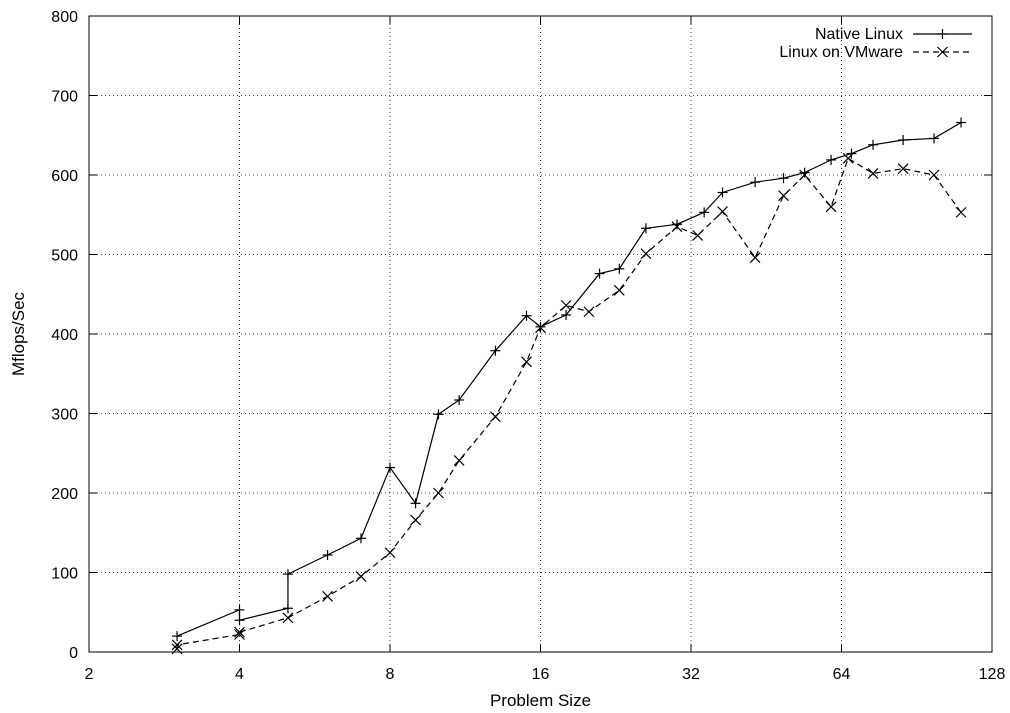 This screenshot has width=1010, height=713. I want to click on x-tick-label: 64, so click(842, 674).